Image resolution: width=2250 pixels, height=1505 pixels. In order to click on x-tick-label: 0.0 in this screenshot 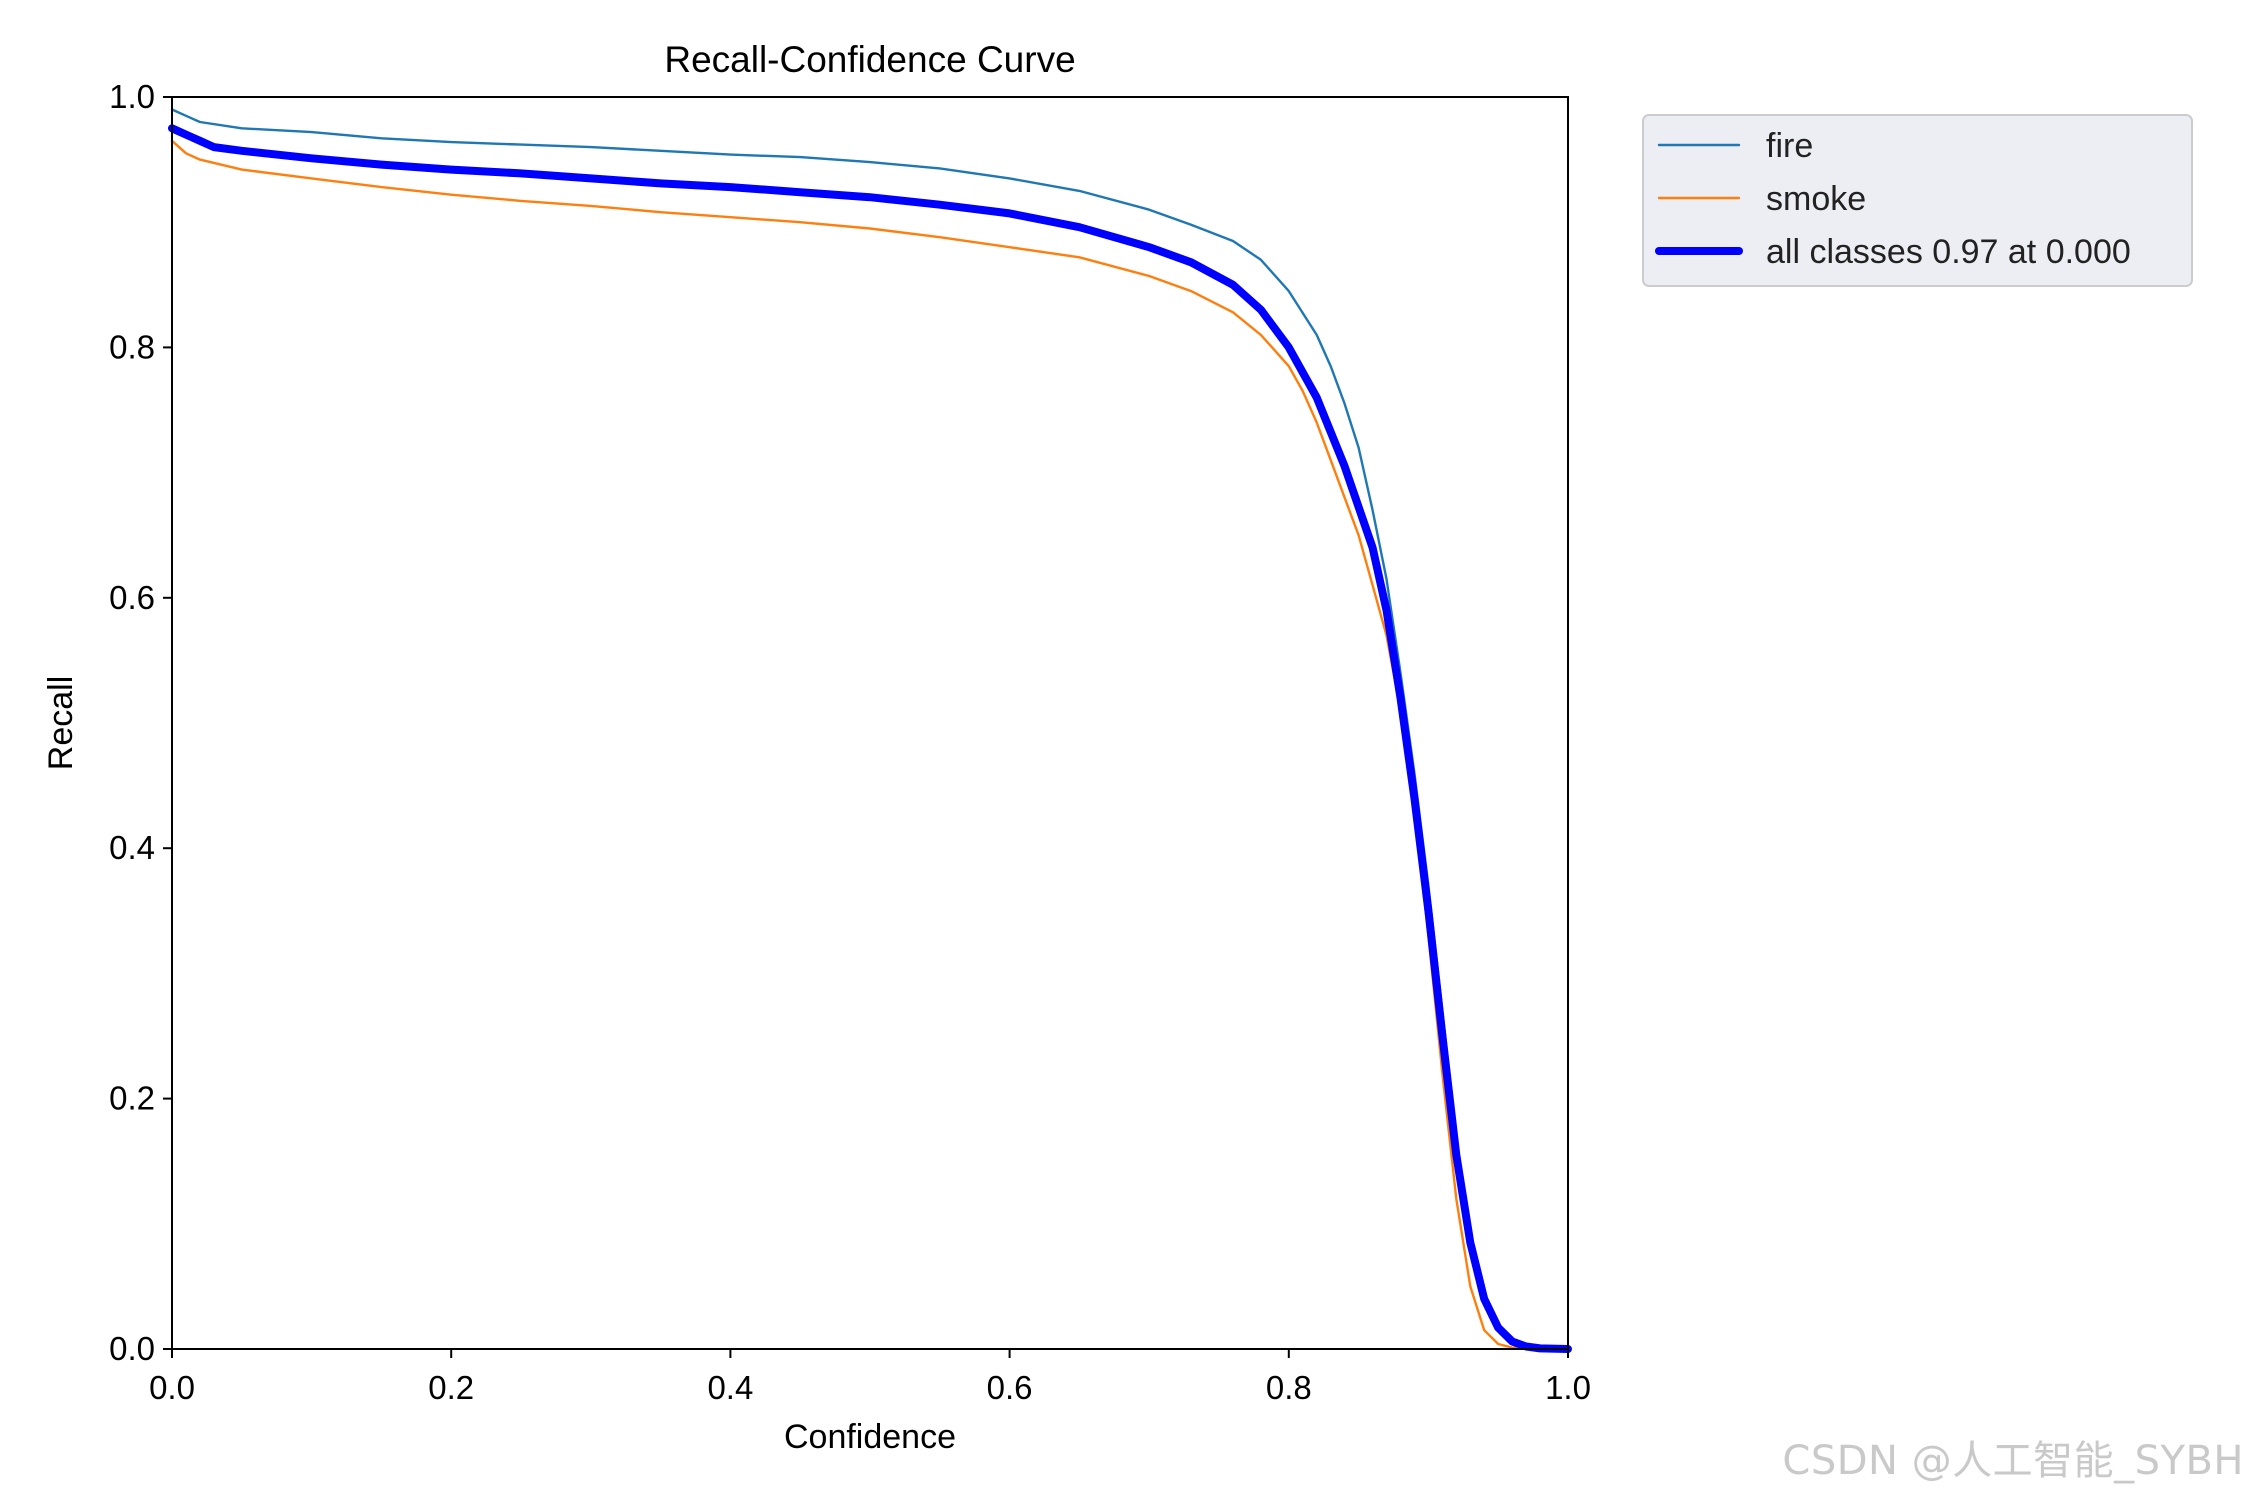, I will do `click(172, 1387)`.